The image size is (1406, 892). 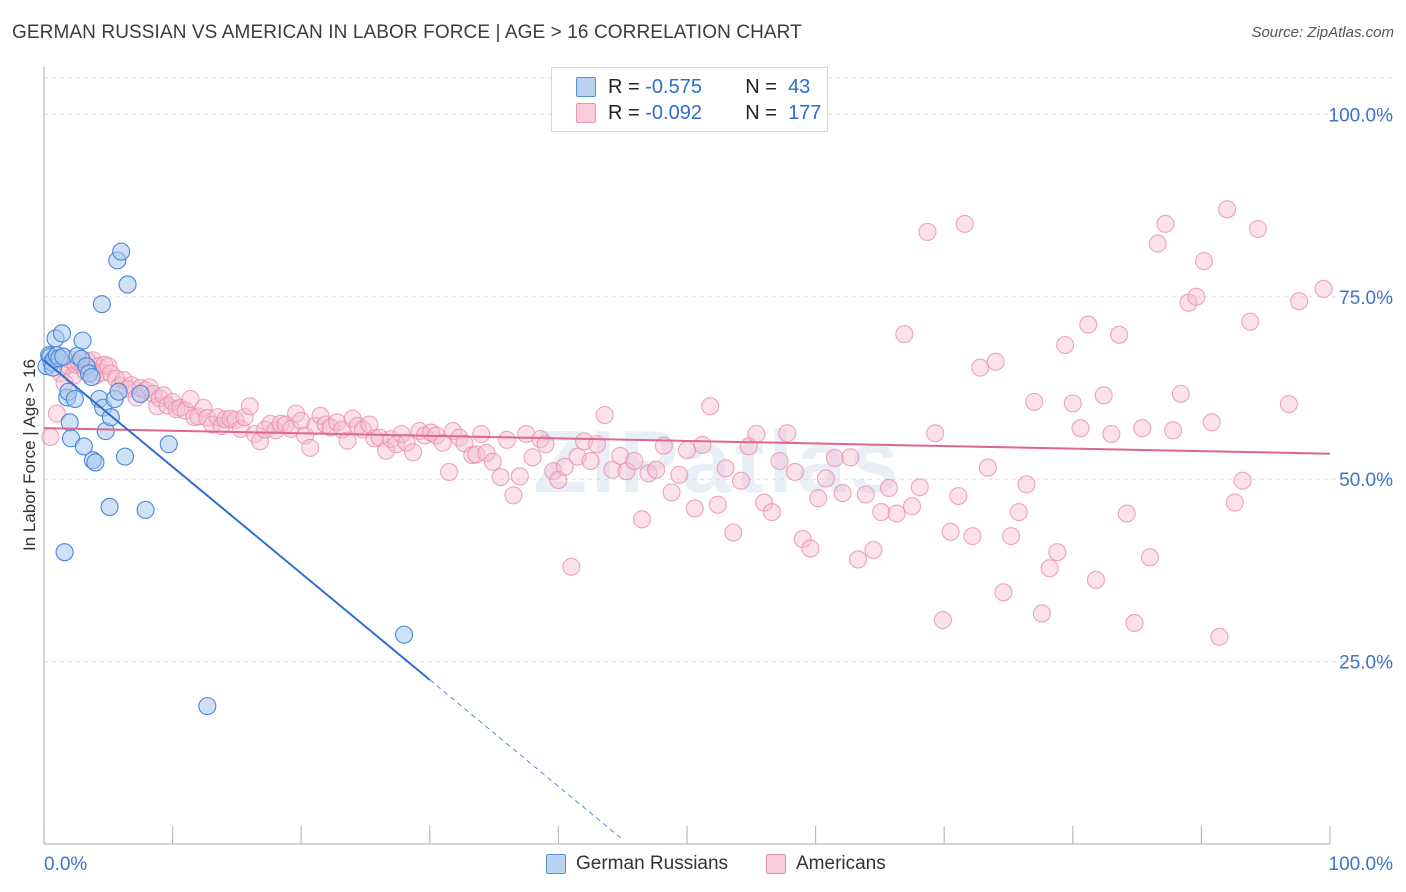 I want to click on legend-n-value: 43, so click(x=799, y=86).